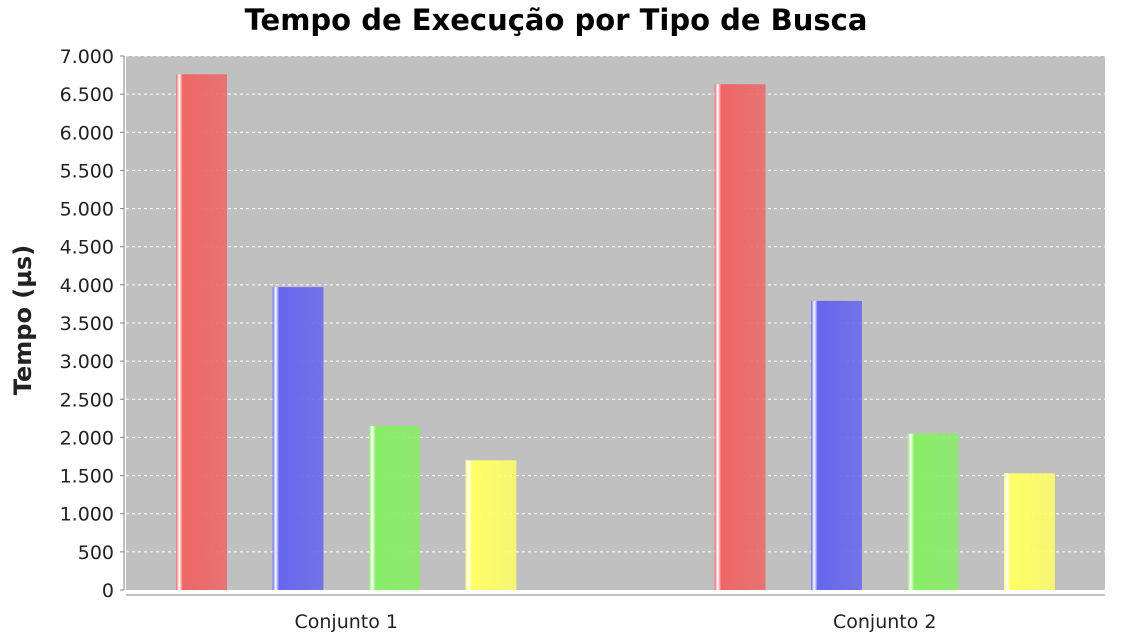  I want to click on y-tick-label: 3.500, so click(87, 324).